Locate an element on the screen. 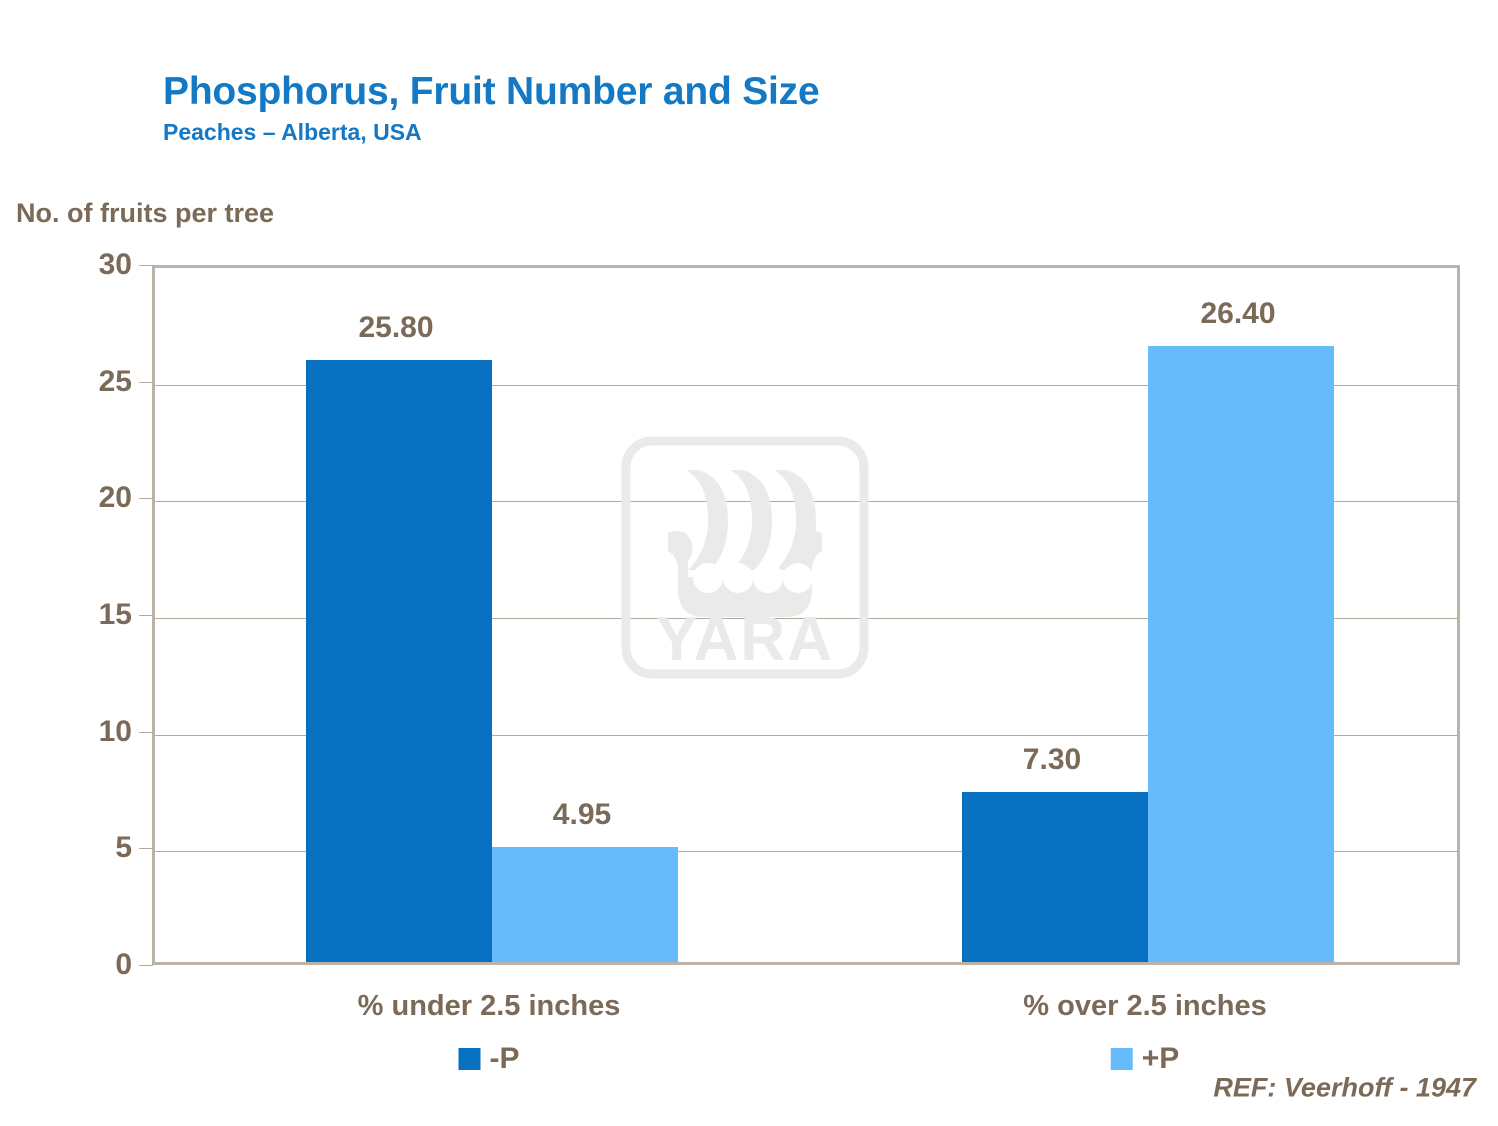 This screenshot has width=1498, height=1126. x-axis-category-label: % over 2.5 inches is located at coordinates (1145, 1006).